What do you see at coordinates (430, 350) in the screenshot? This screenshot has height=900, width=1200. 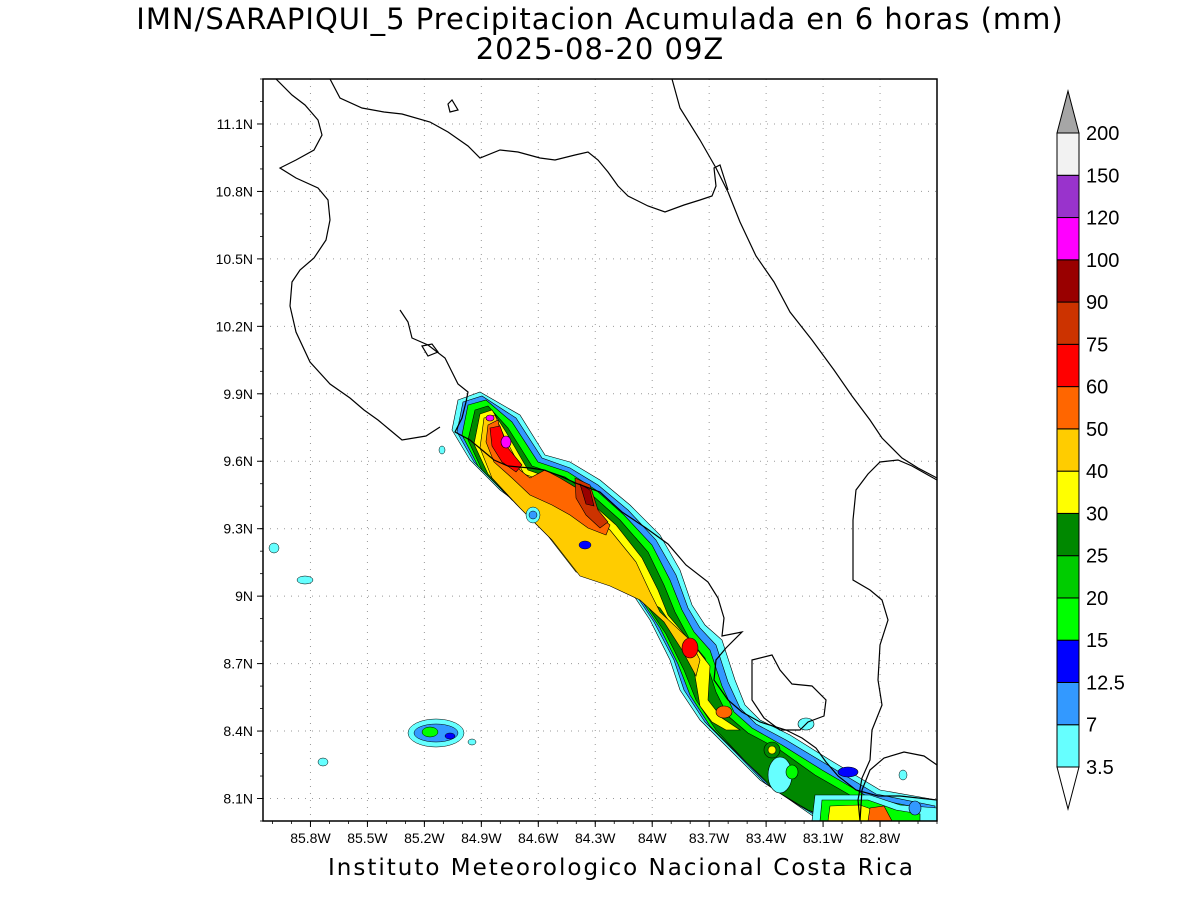 I see `island-gulf` at bounding box center [430, 350].